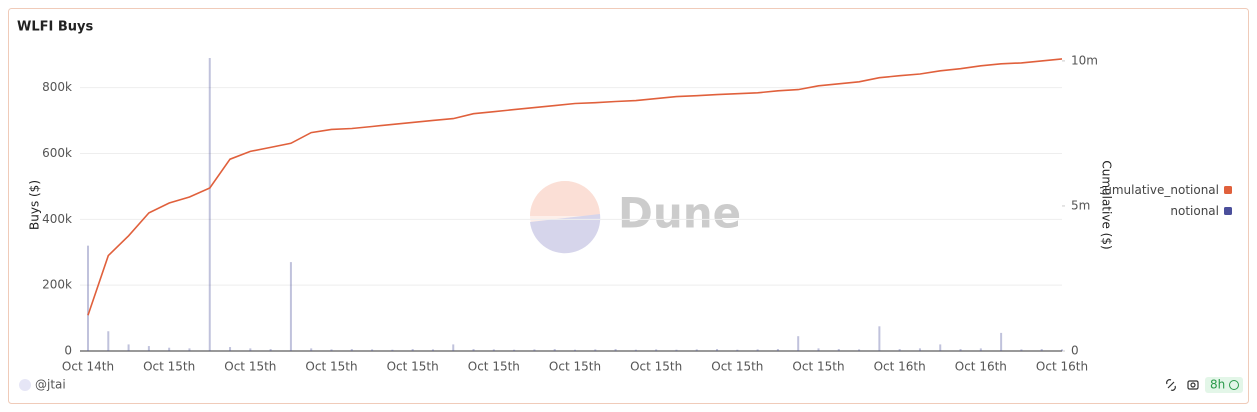 The width and height of the screenshot is (1257, 412). What do you see at coordinates (68, 351) in the screenshot?
I see `y-tick-label: 0` at bounding box center [68, 351].